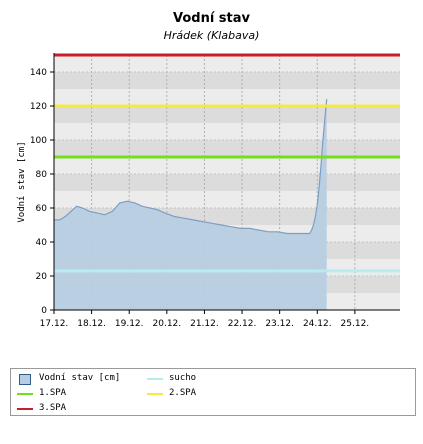  What do you see at coordinates (355, 324) in the screenshot?
I see `x-tick-label: 25.12.` at bounding box center [355, 324].